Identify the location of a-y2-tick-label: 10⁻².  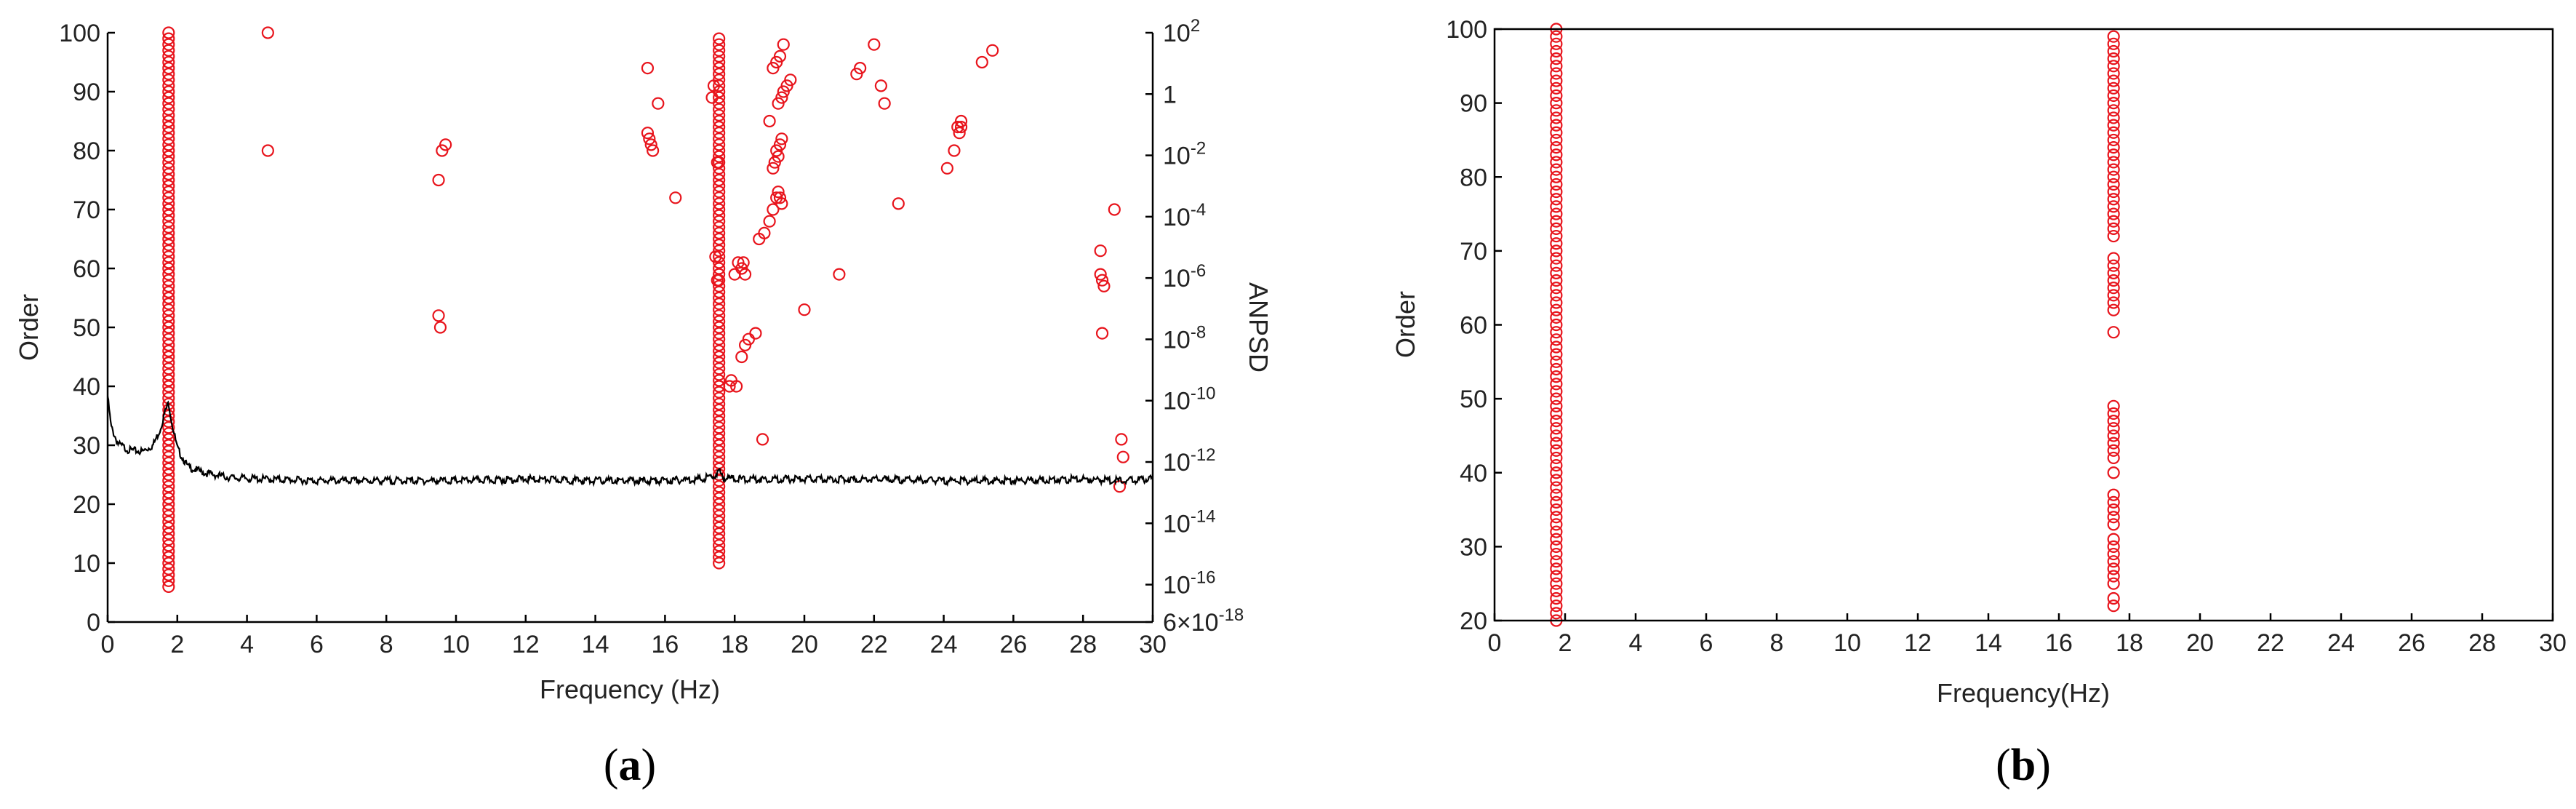
(1184, 154).